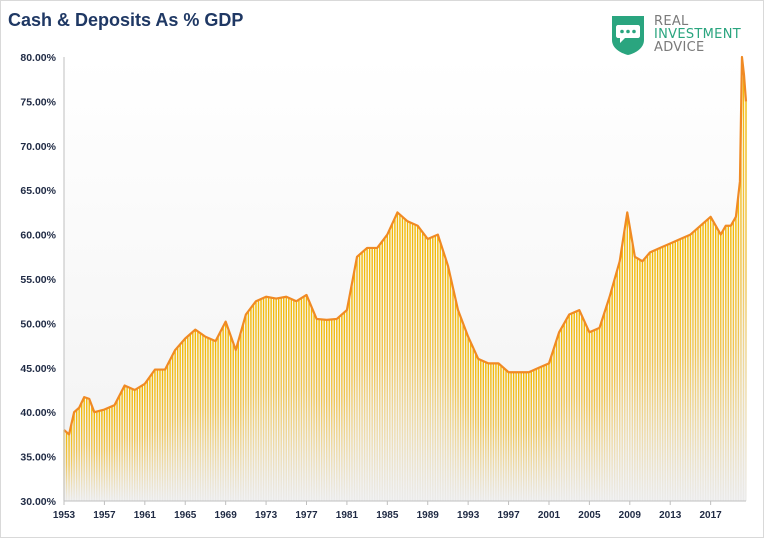  I want to click on logo-line-3: ADVICE, so click(679, 47).